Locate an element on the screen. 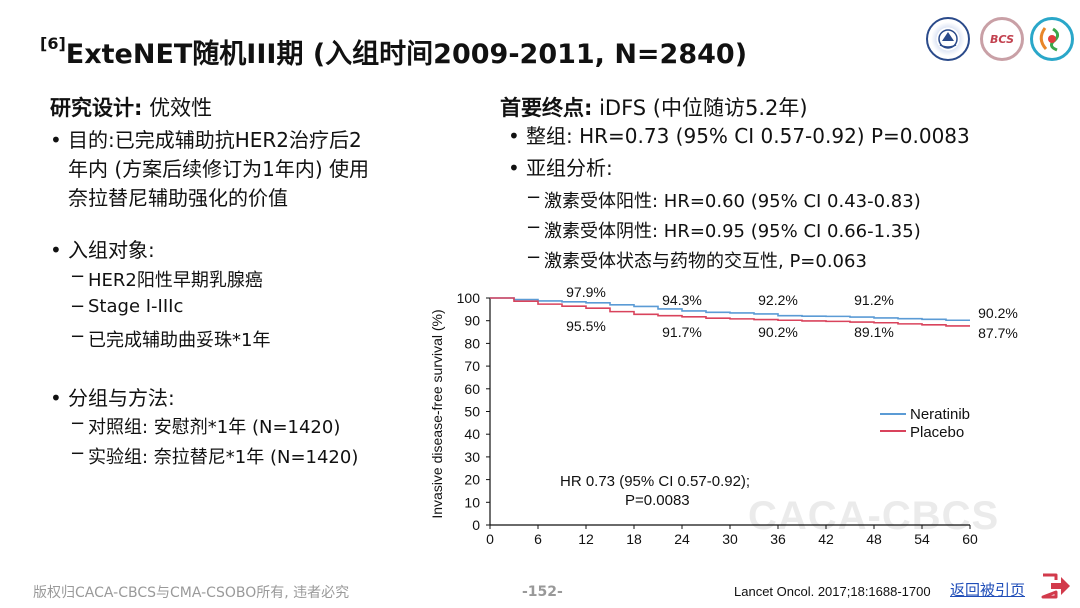 The image size is (1080, 608). population-item: − 已完成辅助曲妥珠*1年 is located at coordinates (170, 338).